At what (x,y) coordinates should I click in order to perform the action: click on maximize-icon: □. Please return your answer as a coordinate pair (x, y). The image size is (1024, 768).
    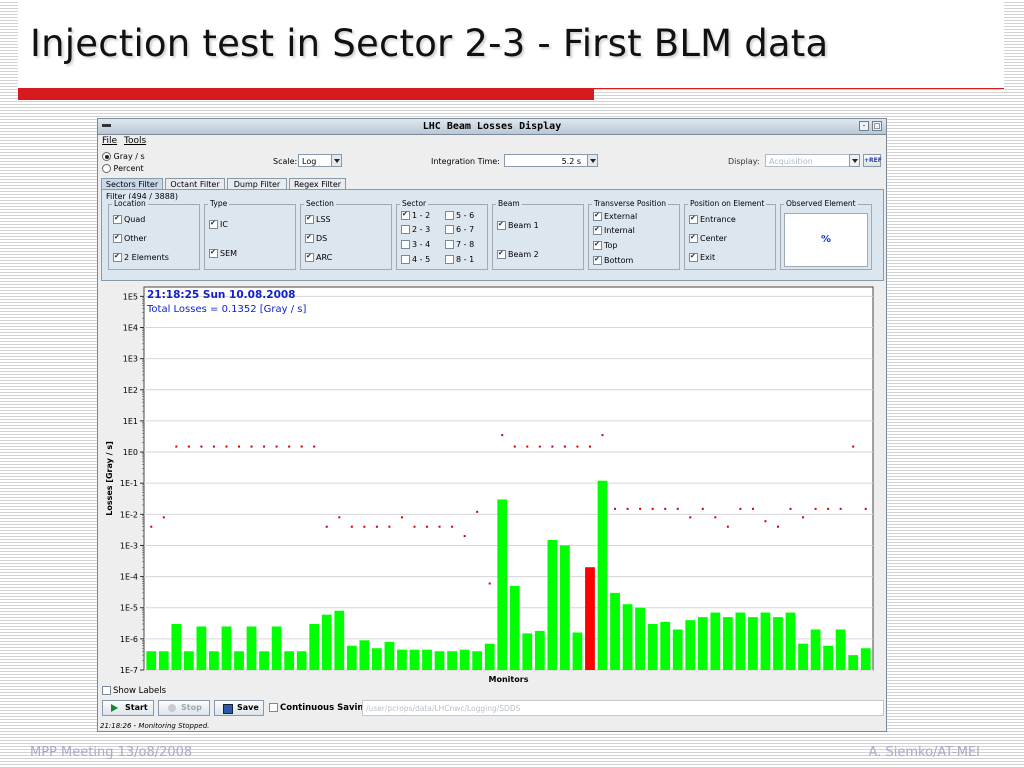
    Looking at the image, I should click on (877, 126).